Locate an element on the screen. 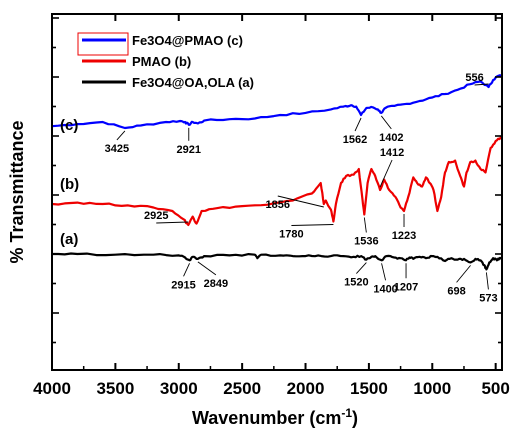 This screenshot has width=511, height=432. curve-label-1: (b) is located at coordinates (69, 184).